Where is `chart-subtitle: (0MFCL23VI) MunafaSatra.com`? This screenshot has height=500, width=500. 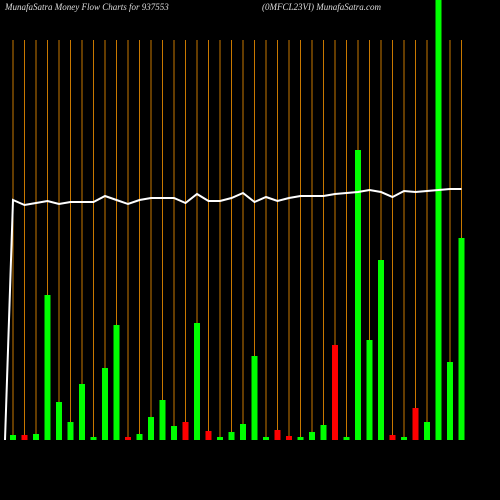 chart-subtitle: (0MFCL23VI) MunafaSatra.com is located at coordinates (321, 7).